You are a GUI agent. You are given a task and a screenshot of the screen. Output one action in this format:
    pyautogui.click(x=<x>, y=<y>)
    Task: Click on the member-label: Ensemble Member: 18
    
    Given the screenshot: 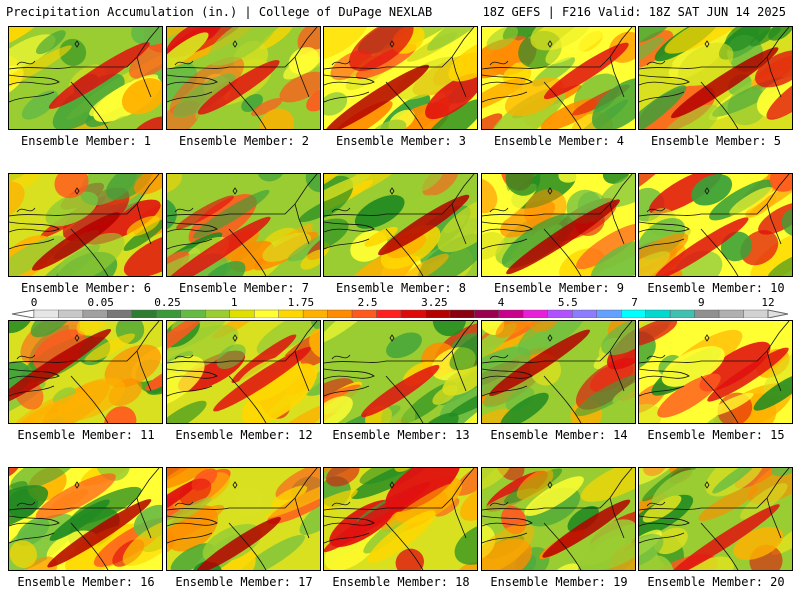 What is the action you would take?
    pyautogui.click(x=401, y=582)
    